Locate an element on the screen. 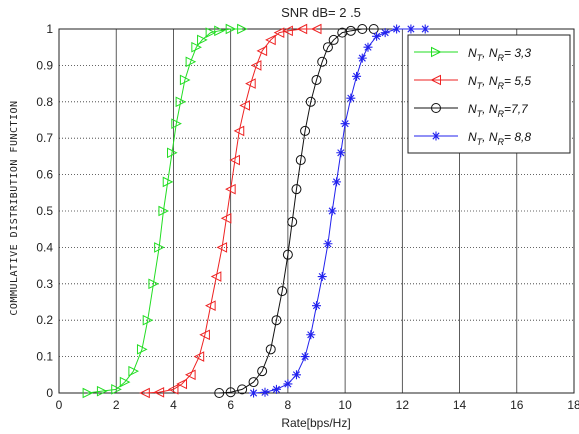 The image size is (579, 434). chart-title: SNR dB= 2 .5 is located at coordinates (321, 12).